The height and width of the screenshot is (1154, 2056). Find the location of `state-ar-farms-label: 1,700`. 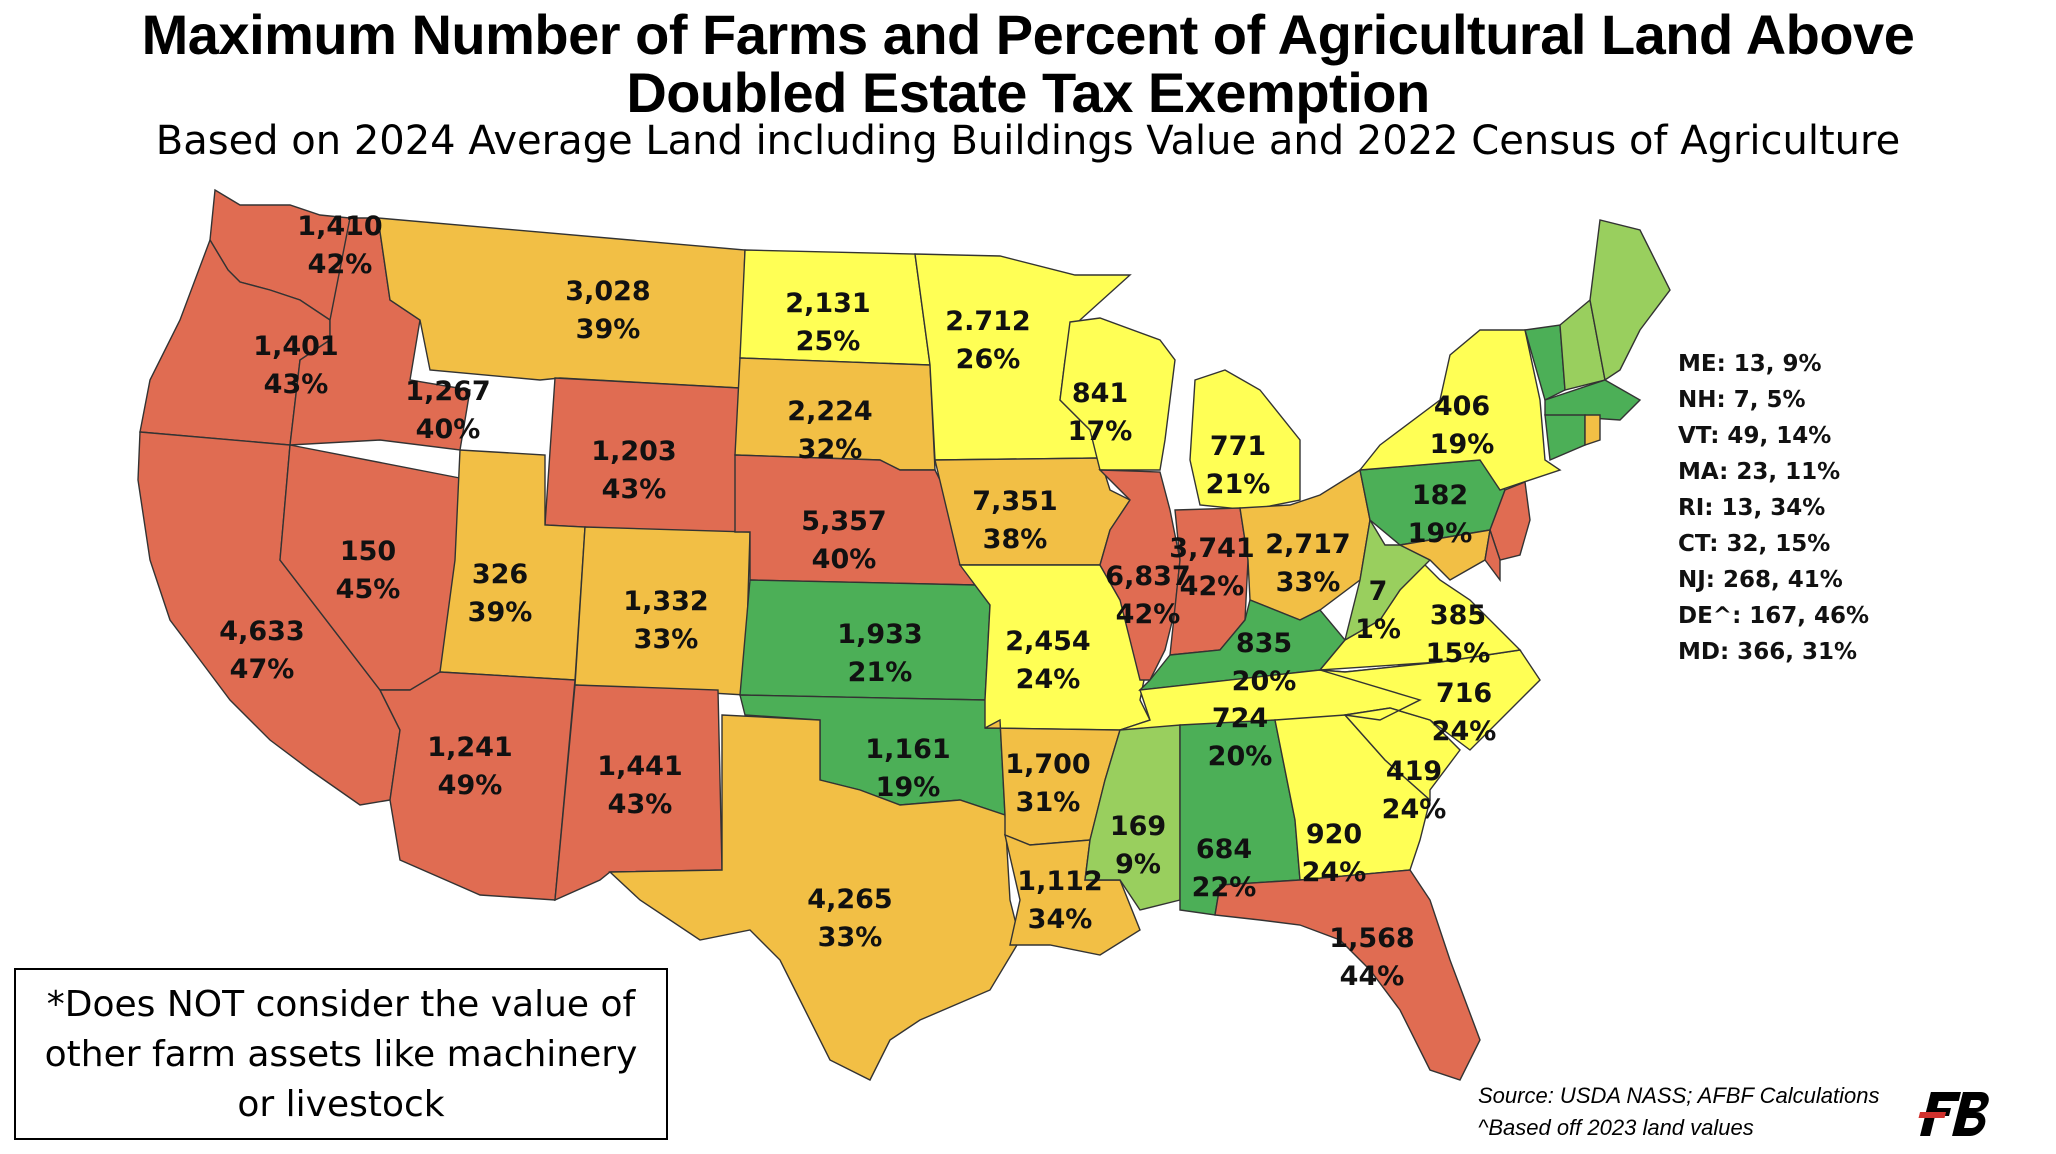

state-ar-farms-label: 1,700 is located at coordinates (1047, 764).